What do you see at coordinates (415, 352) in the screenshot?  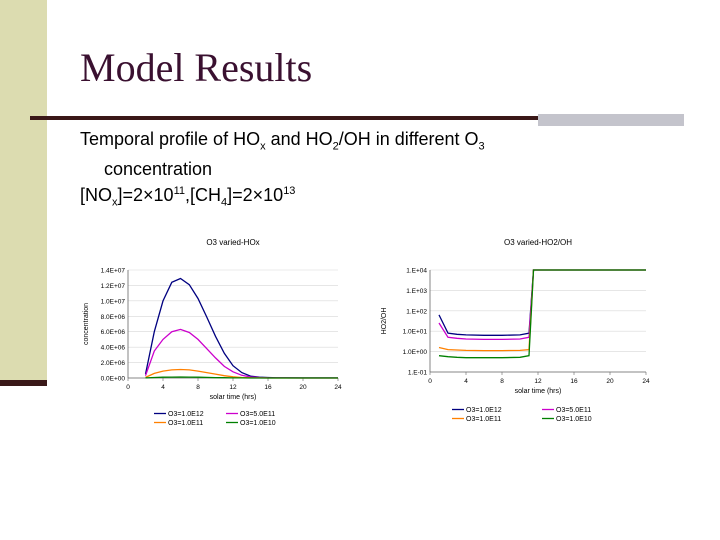 I see `y-tick-label: 1.0E+00` at bounding box center [415, 352].